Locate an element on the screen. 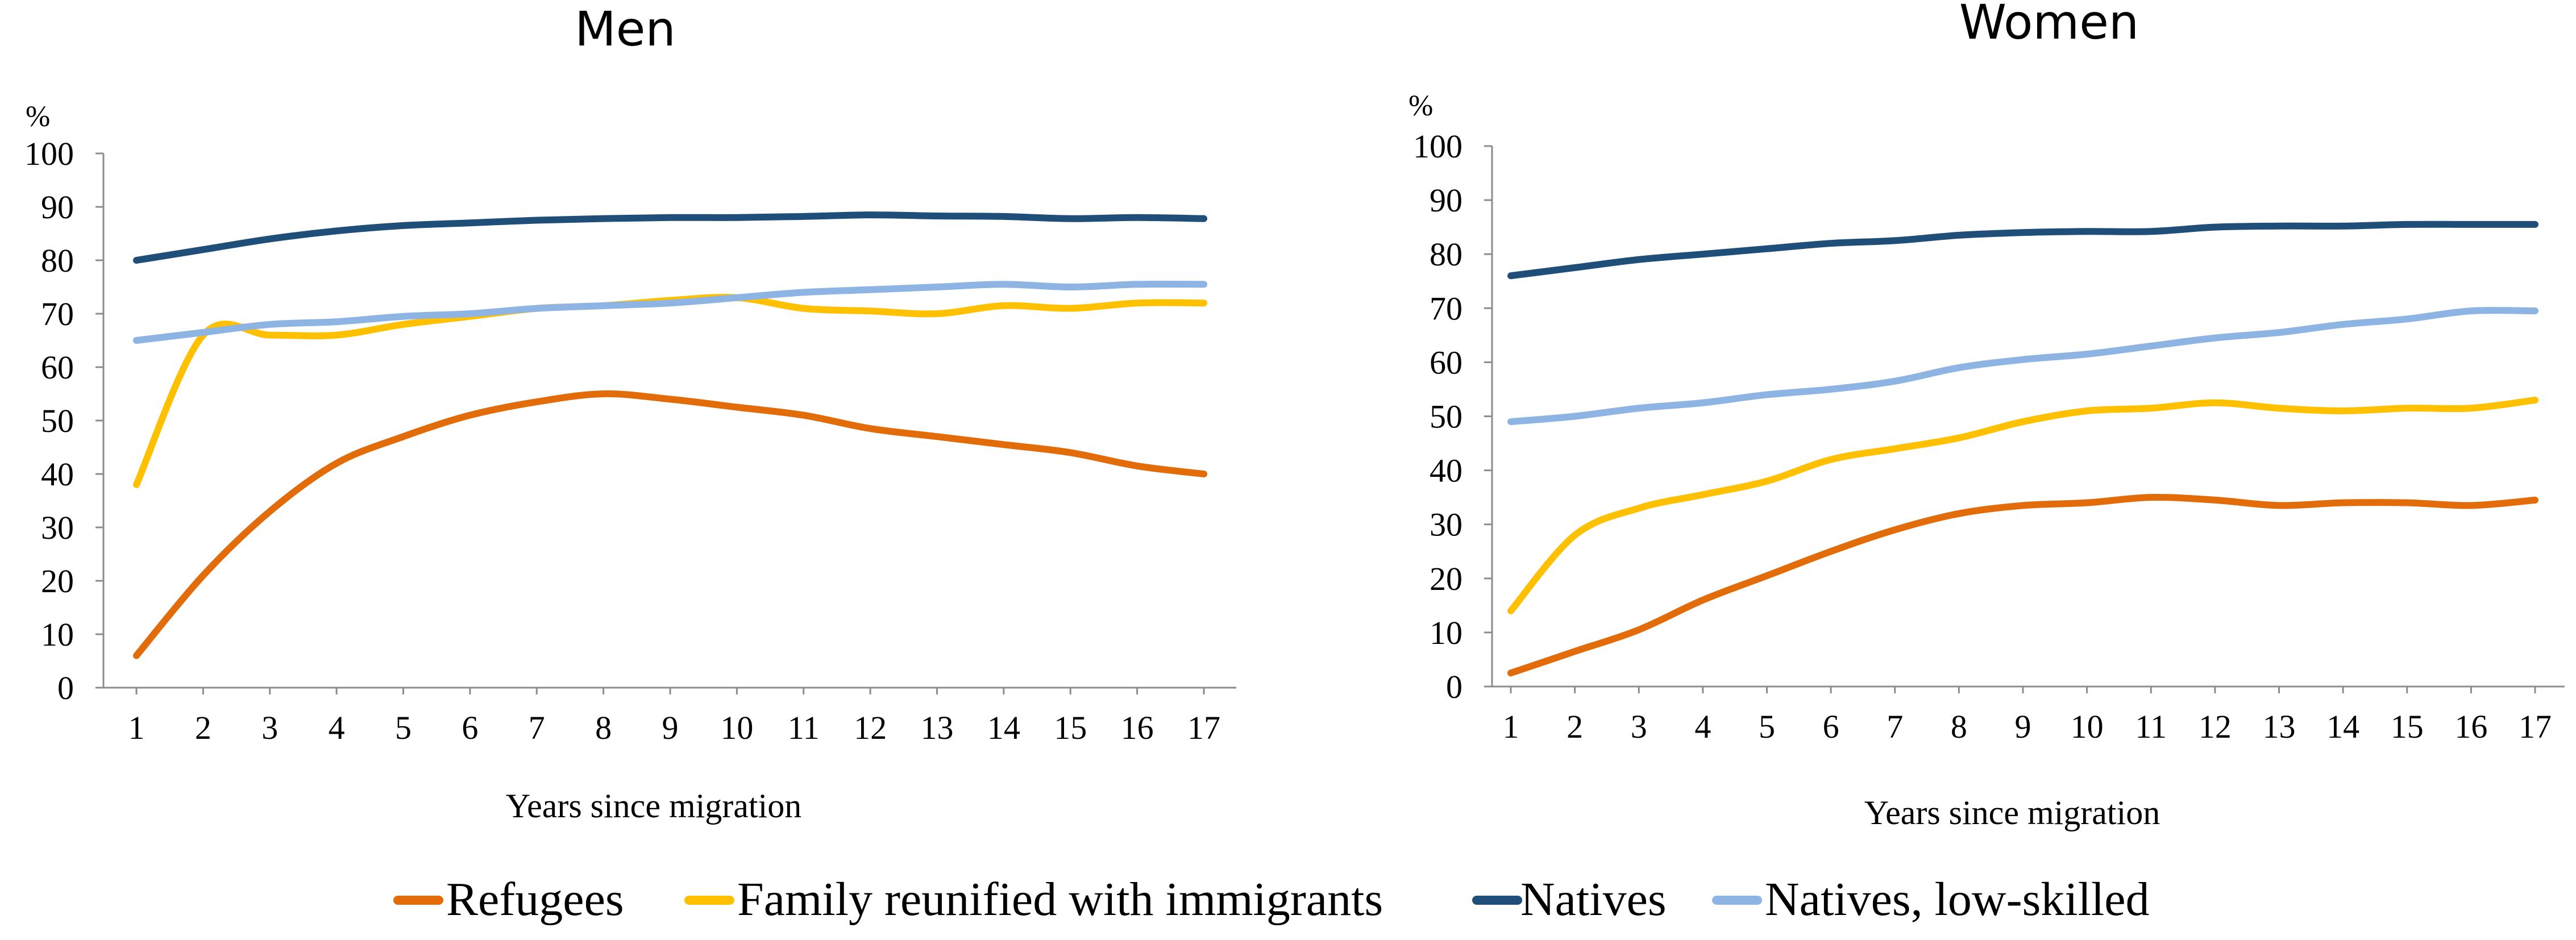 This screenshot has height=940, width=2576. legend-item-natives-low-skilled: Natives, low-skilled is located at coordinates (1931, 899).